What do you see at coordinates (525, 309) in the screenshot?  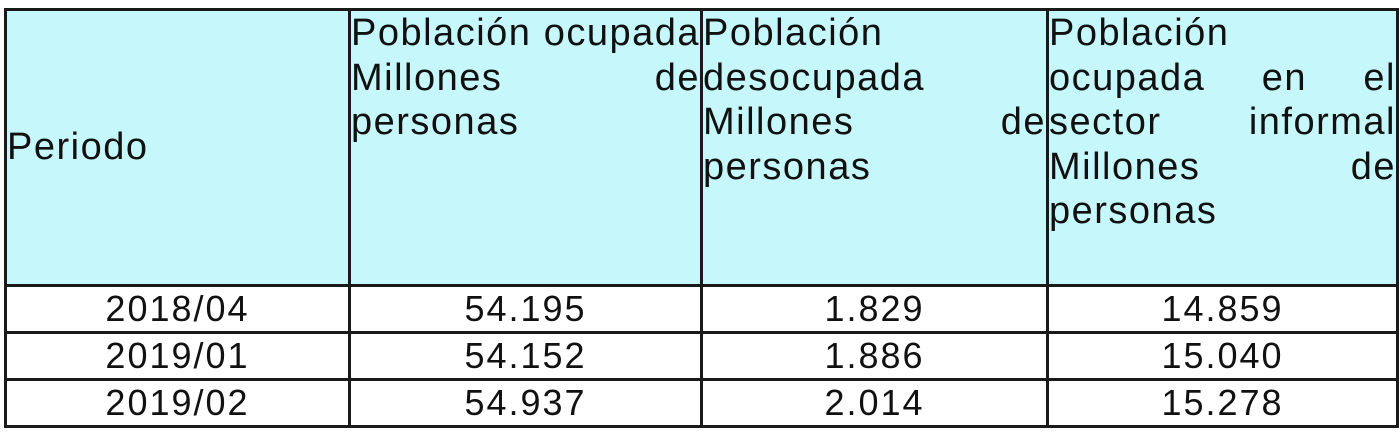 I see `cell-ocupada: 54.195` at bounding box center [525, 309].